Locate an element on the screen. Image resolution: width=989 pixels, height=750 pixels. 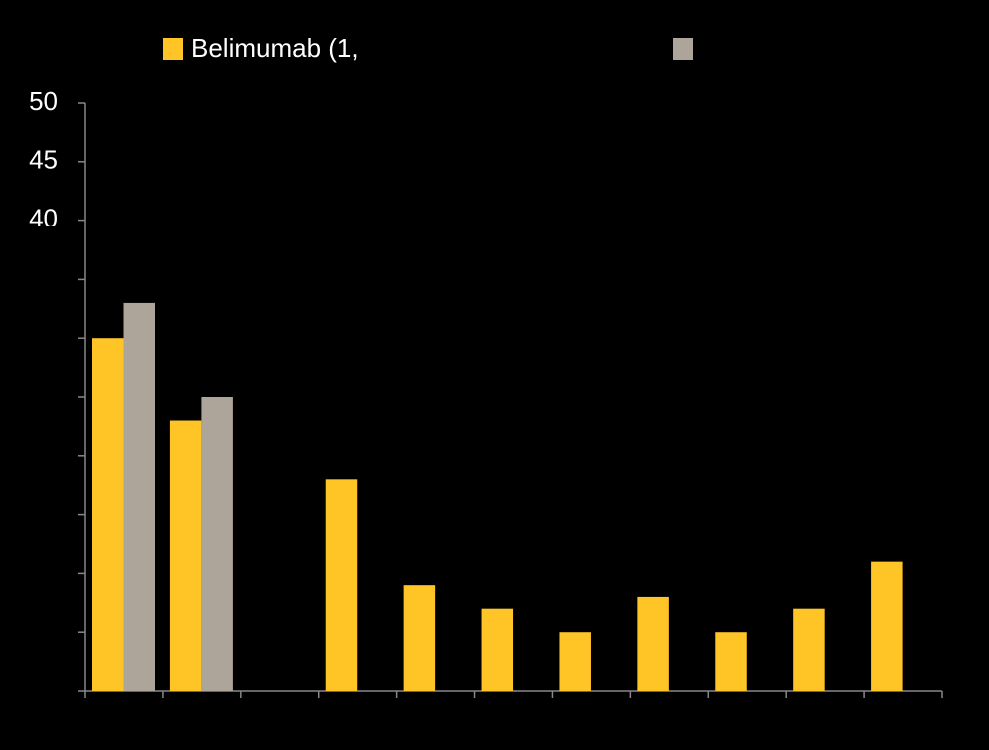
legend-label: Belimumab (1, is located at coordinates (275, 48).